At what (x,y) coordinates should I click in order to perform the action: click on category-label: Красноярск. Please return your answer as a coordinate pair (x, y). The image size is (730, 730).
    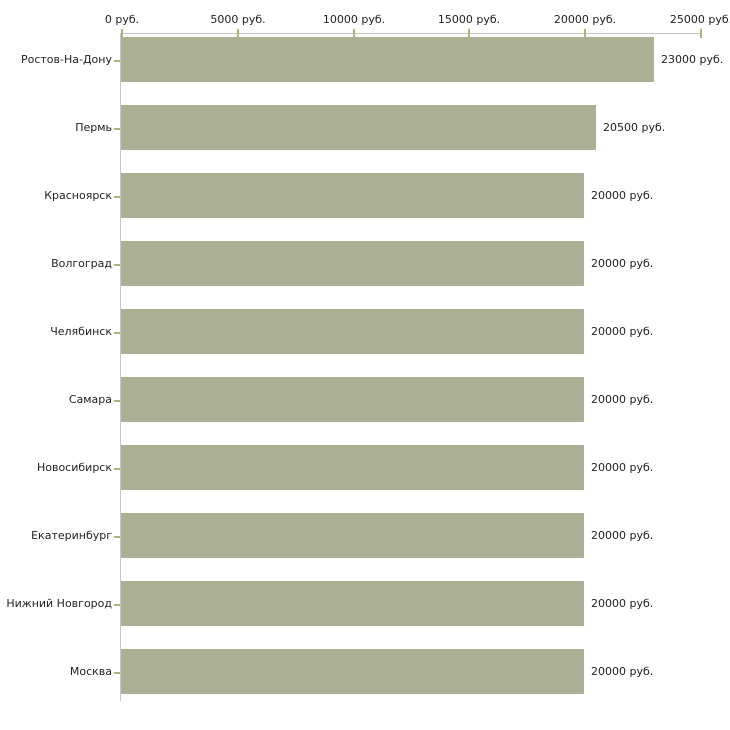
    Looking at the image, I should click on (78, 195).